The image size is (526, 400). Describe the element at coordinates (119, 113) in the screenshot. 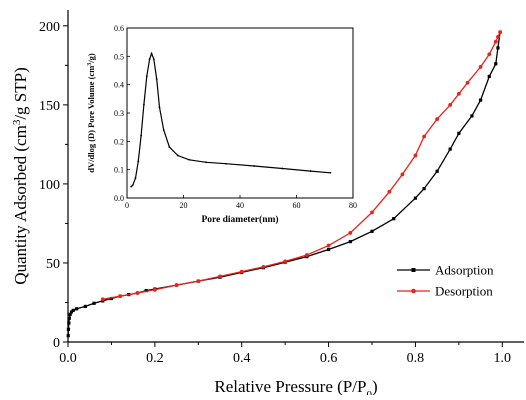

I see `inset-y-tick-label: 0.3` at that location.